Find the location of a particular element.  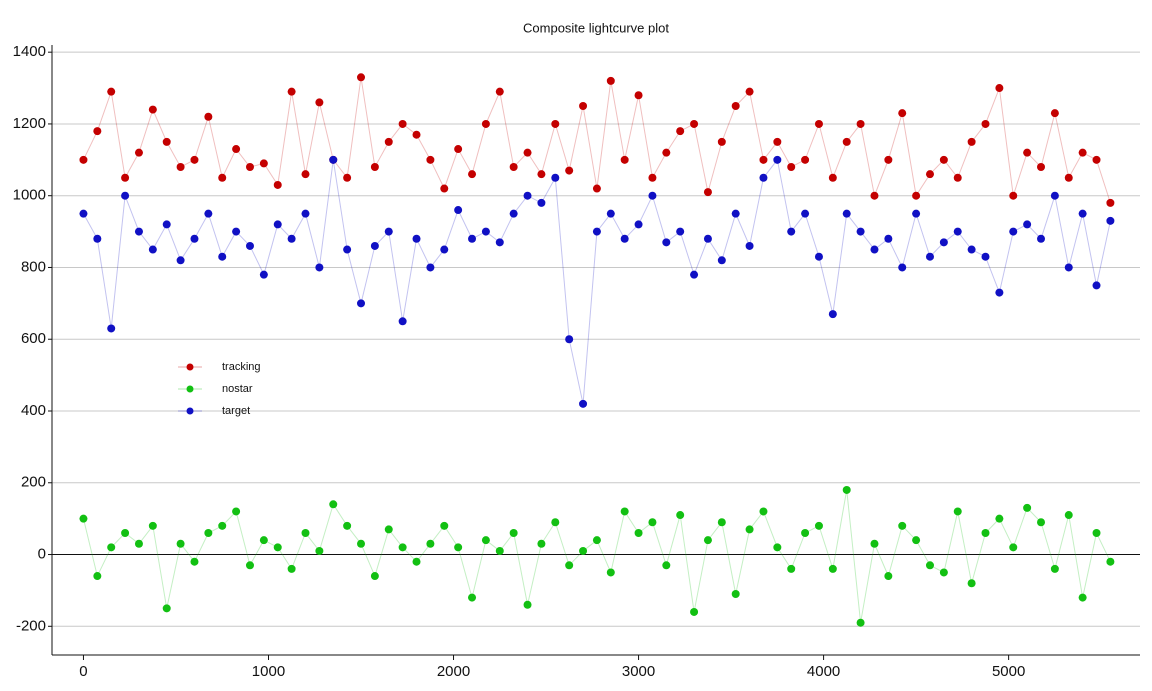

y-tick-label: 1400 is located at coordinates (29, 51).